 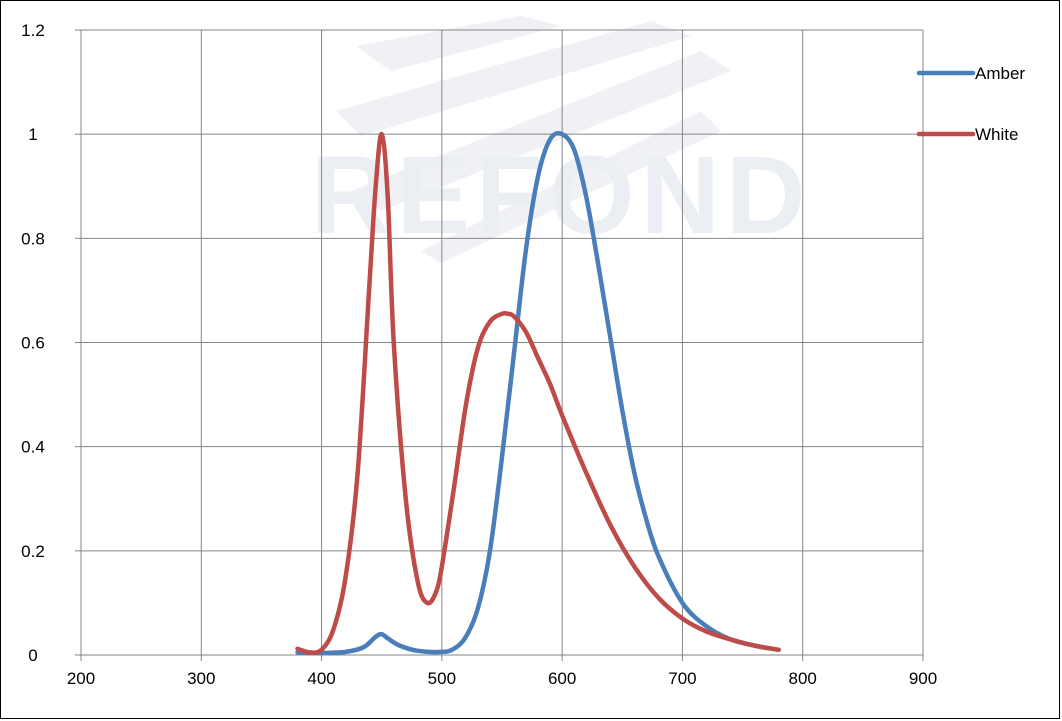 I want to click on legend-label-amber: Amber, so click(x=1000, y=73).